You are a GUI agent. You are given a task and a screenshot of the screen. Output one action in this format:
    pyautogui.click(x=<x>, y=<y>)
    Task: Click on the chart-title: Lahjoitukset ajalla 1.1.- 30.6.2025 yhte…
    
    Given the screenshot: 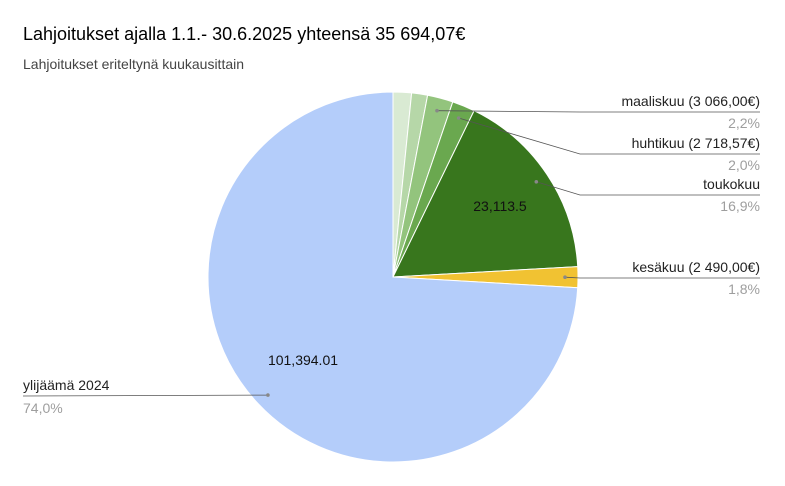 What is the action you would take?
    pyautogui.click(x=244, y=34)
    